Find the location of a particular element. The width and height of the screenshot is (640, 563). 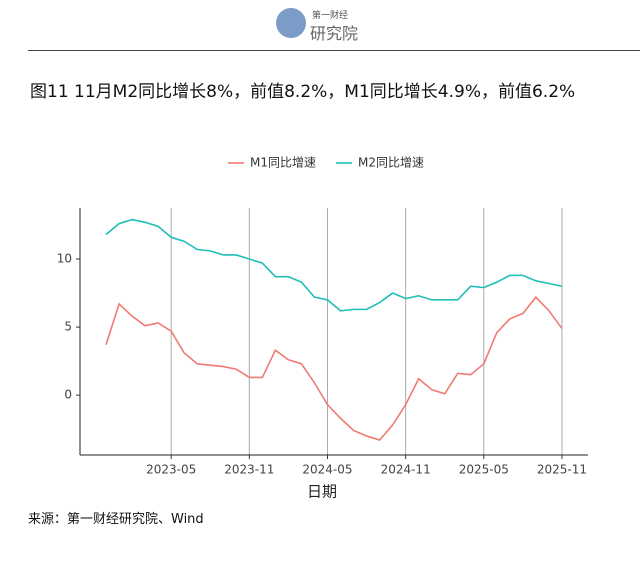

y-tick-label: 5 is located at coordinates (68, 327).